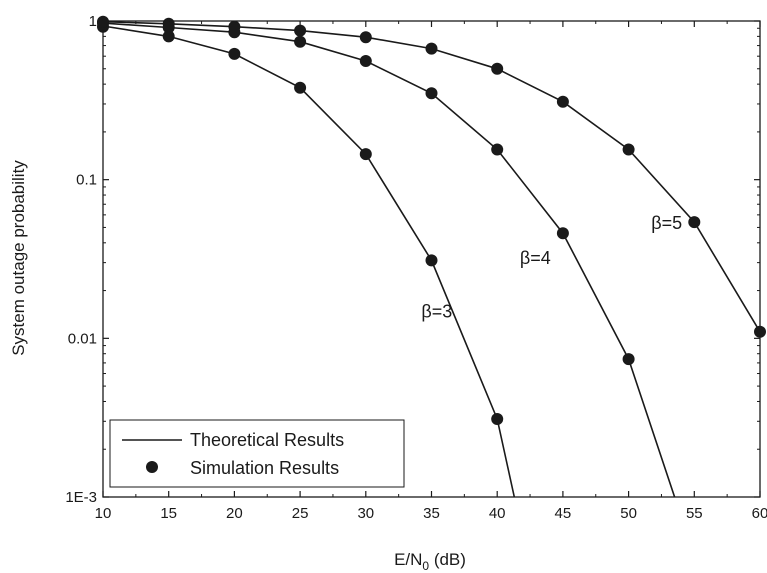  I want to click on x-tick-label: 55, so click(694, 513).